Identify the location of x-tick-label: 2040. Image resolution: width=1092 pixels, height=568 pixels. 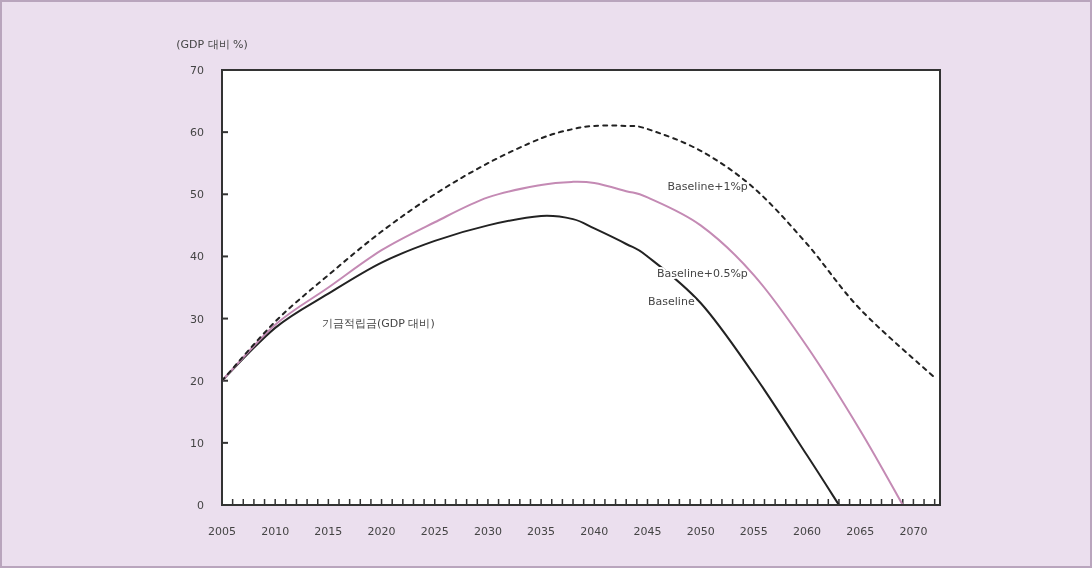
(594, 531).